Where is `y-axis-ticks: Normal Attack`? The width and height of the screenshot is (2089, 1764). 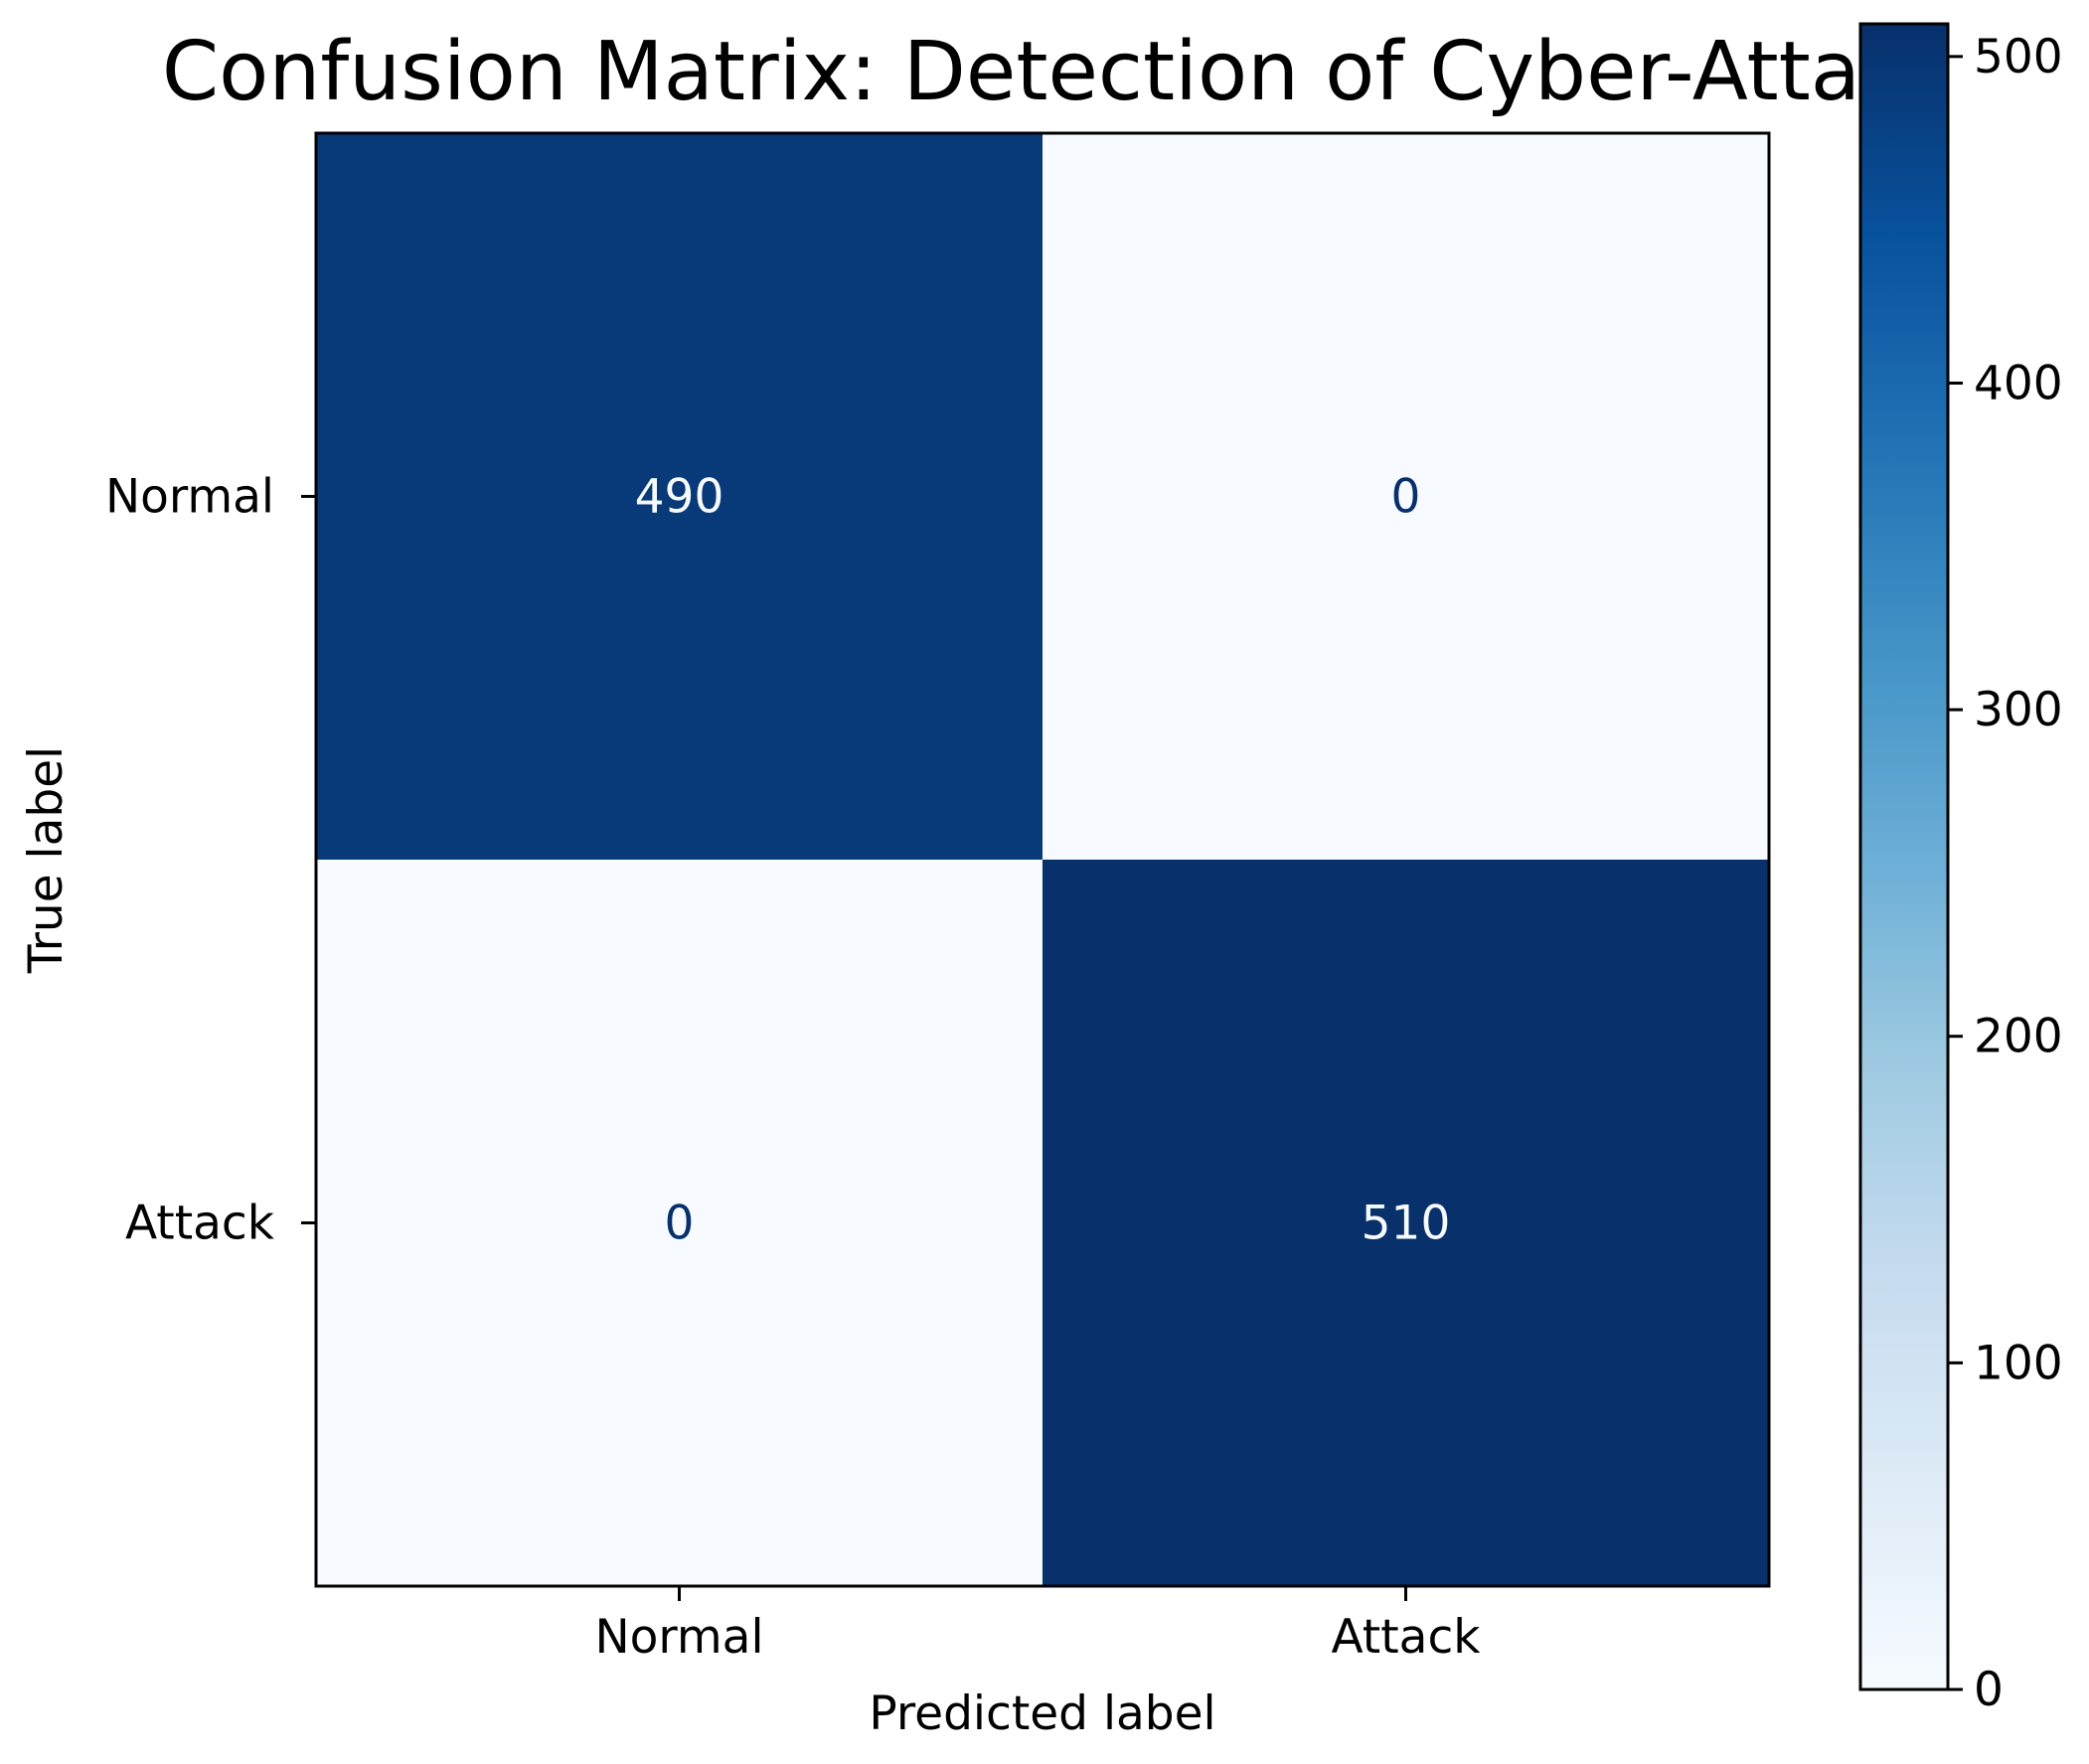 y-axis-ticks: Normal Attack is located at coordinates (210, 860).